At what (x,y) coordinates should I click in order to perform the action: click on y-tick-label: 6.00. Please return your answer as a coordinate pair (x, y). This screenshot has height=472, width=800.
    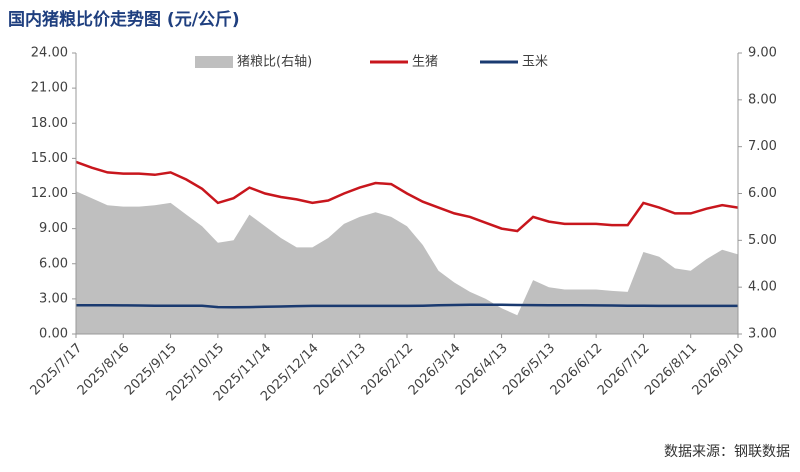
    Looking at the image, I should click on (53, 263).